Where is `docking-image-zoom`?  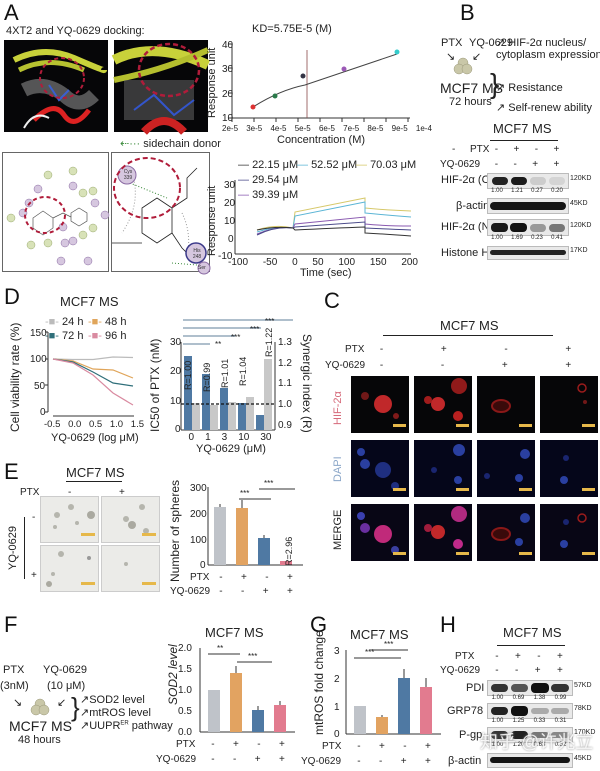 docking-image-zoom is located at coordinates (161, 87).